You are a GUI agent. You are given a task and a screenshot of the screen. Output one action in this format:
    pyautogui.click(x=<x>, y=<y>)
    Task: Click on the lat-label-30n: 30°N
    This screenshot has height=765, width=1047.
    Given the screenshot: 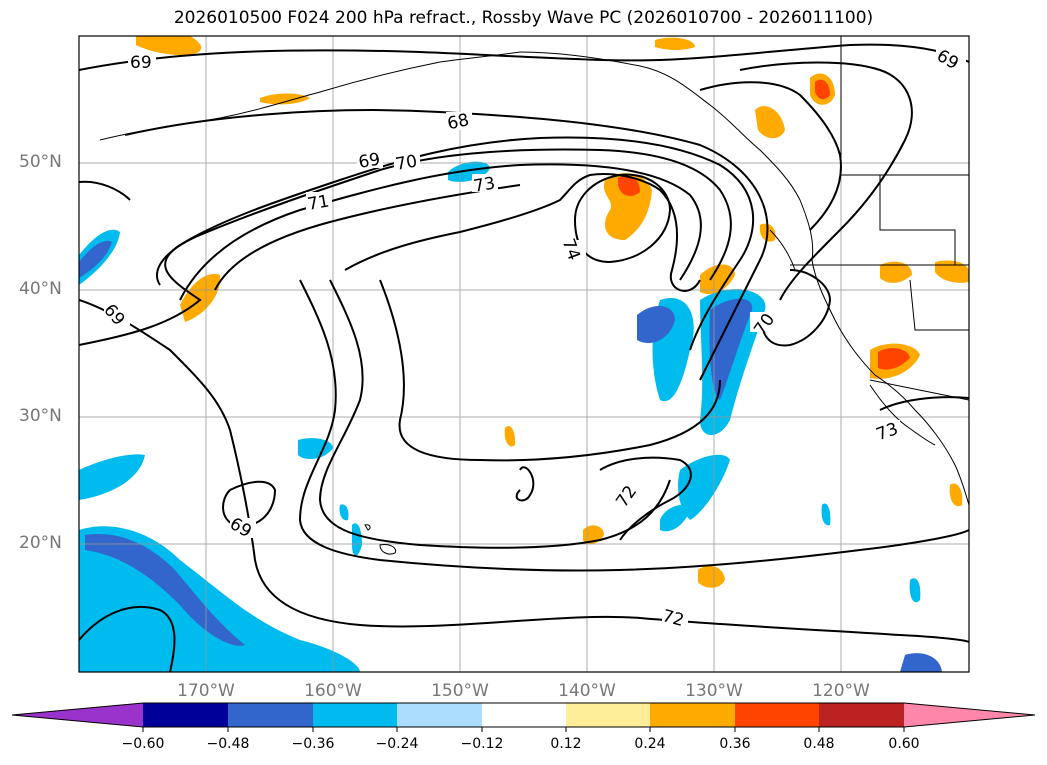 What is the action you would take?
    pyautogui.click(x=40, y=416)
    